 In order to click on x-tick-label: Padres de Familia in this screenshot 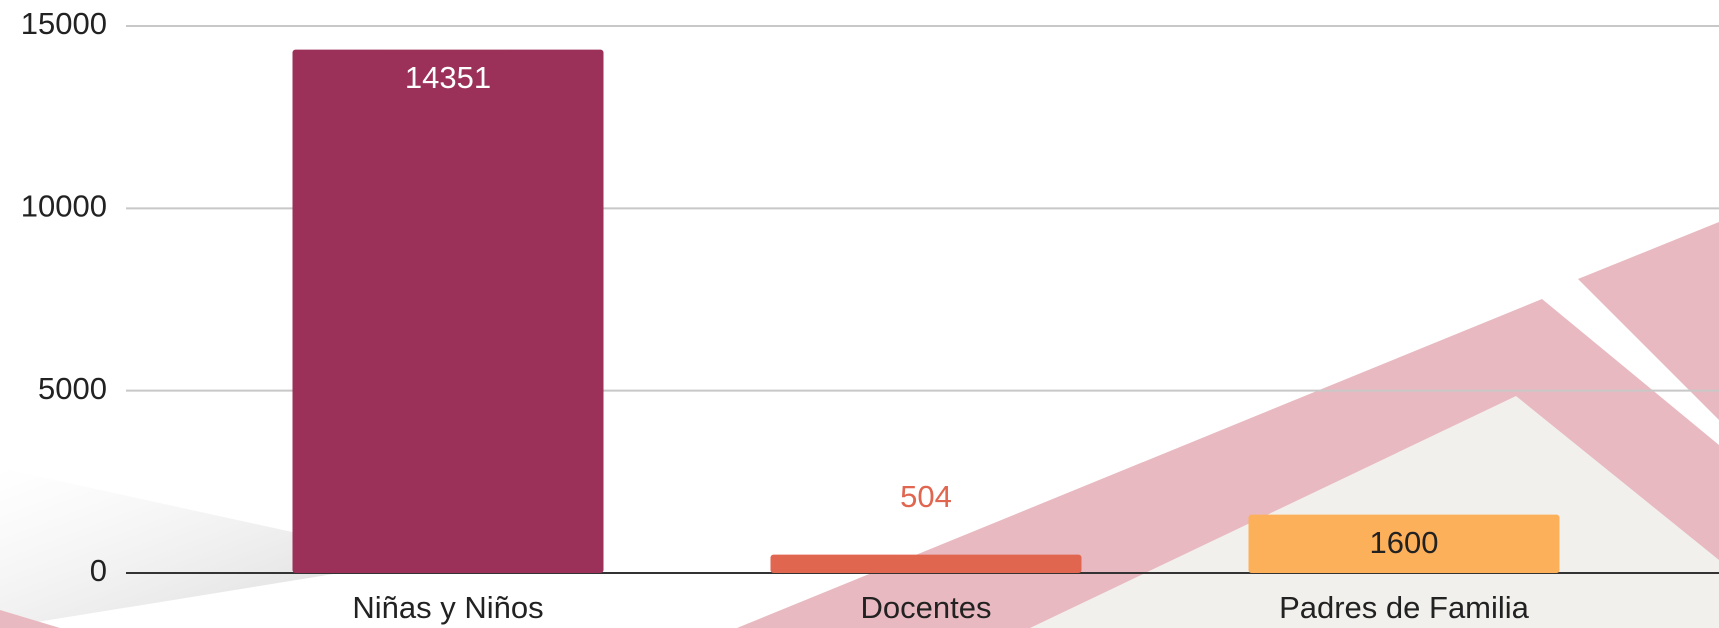, I will do `click(1404, 607)`.